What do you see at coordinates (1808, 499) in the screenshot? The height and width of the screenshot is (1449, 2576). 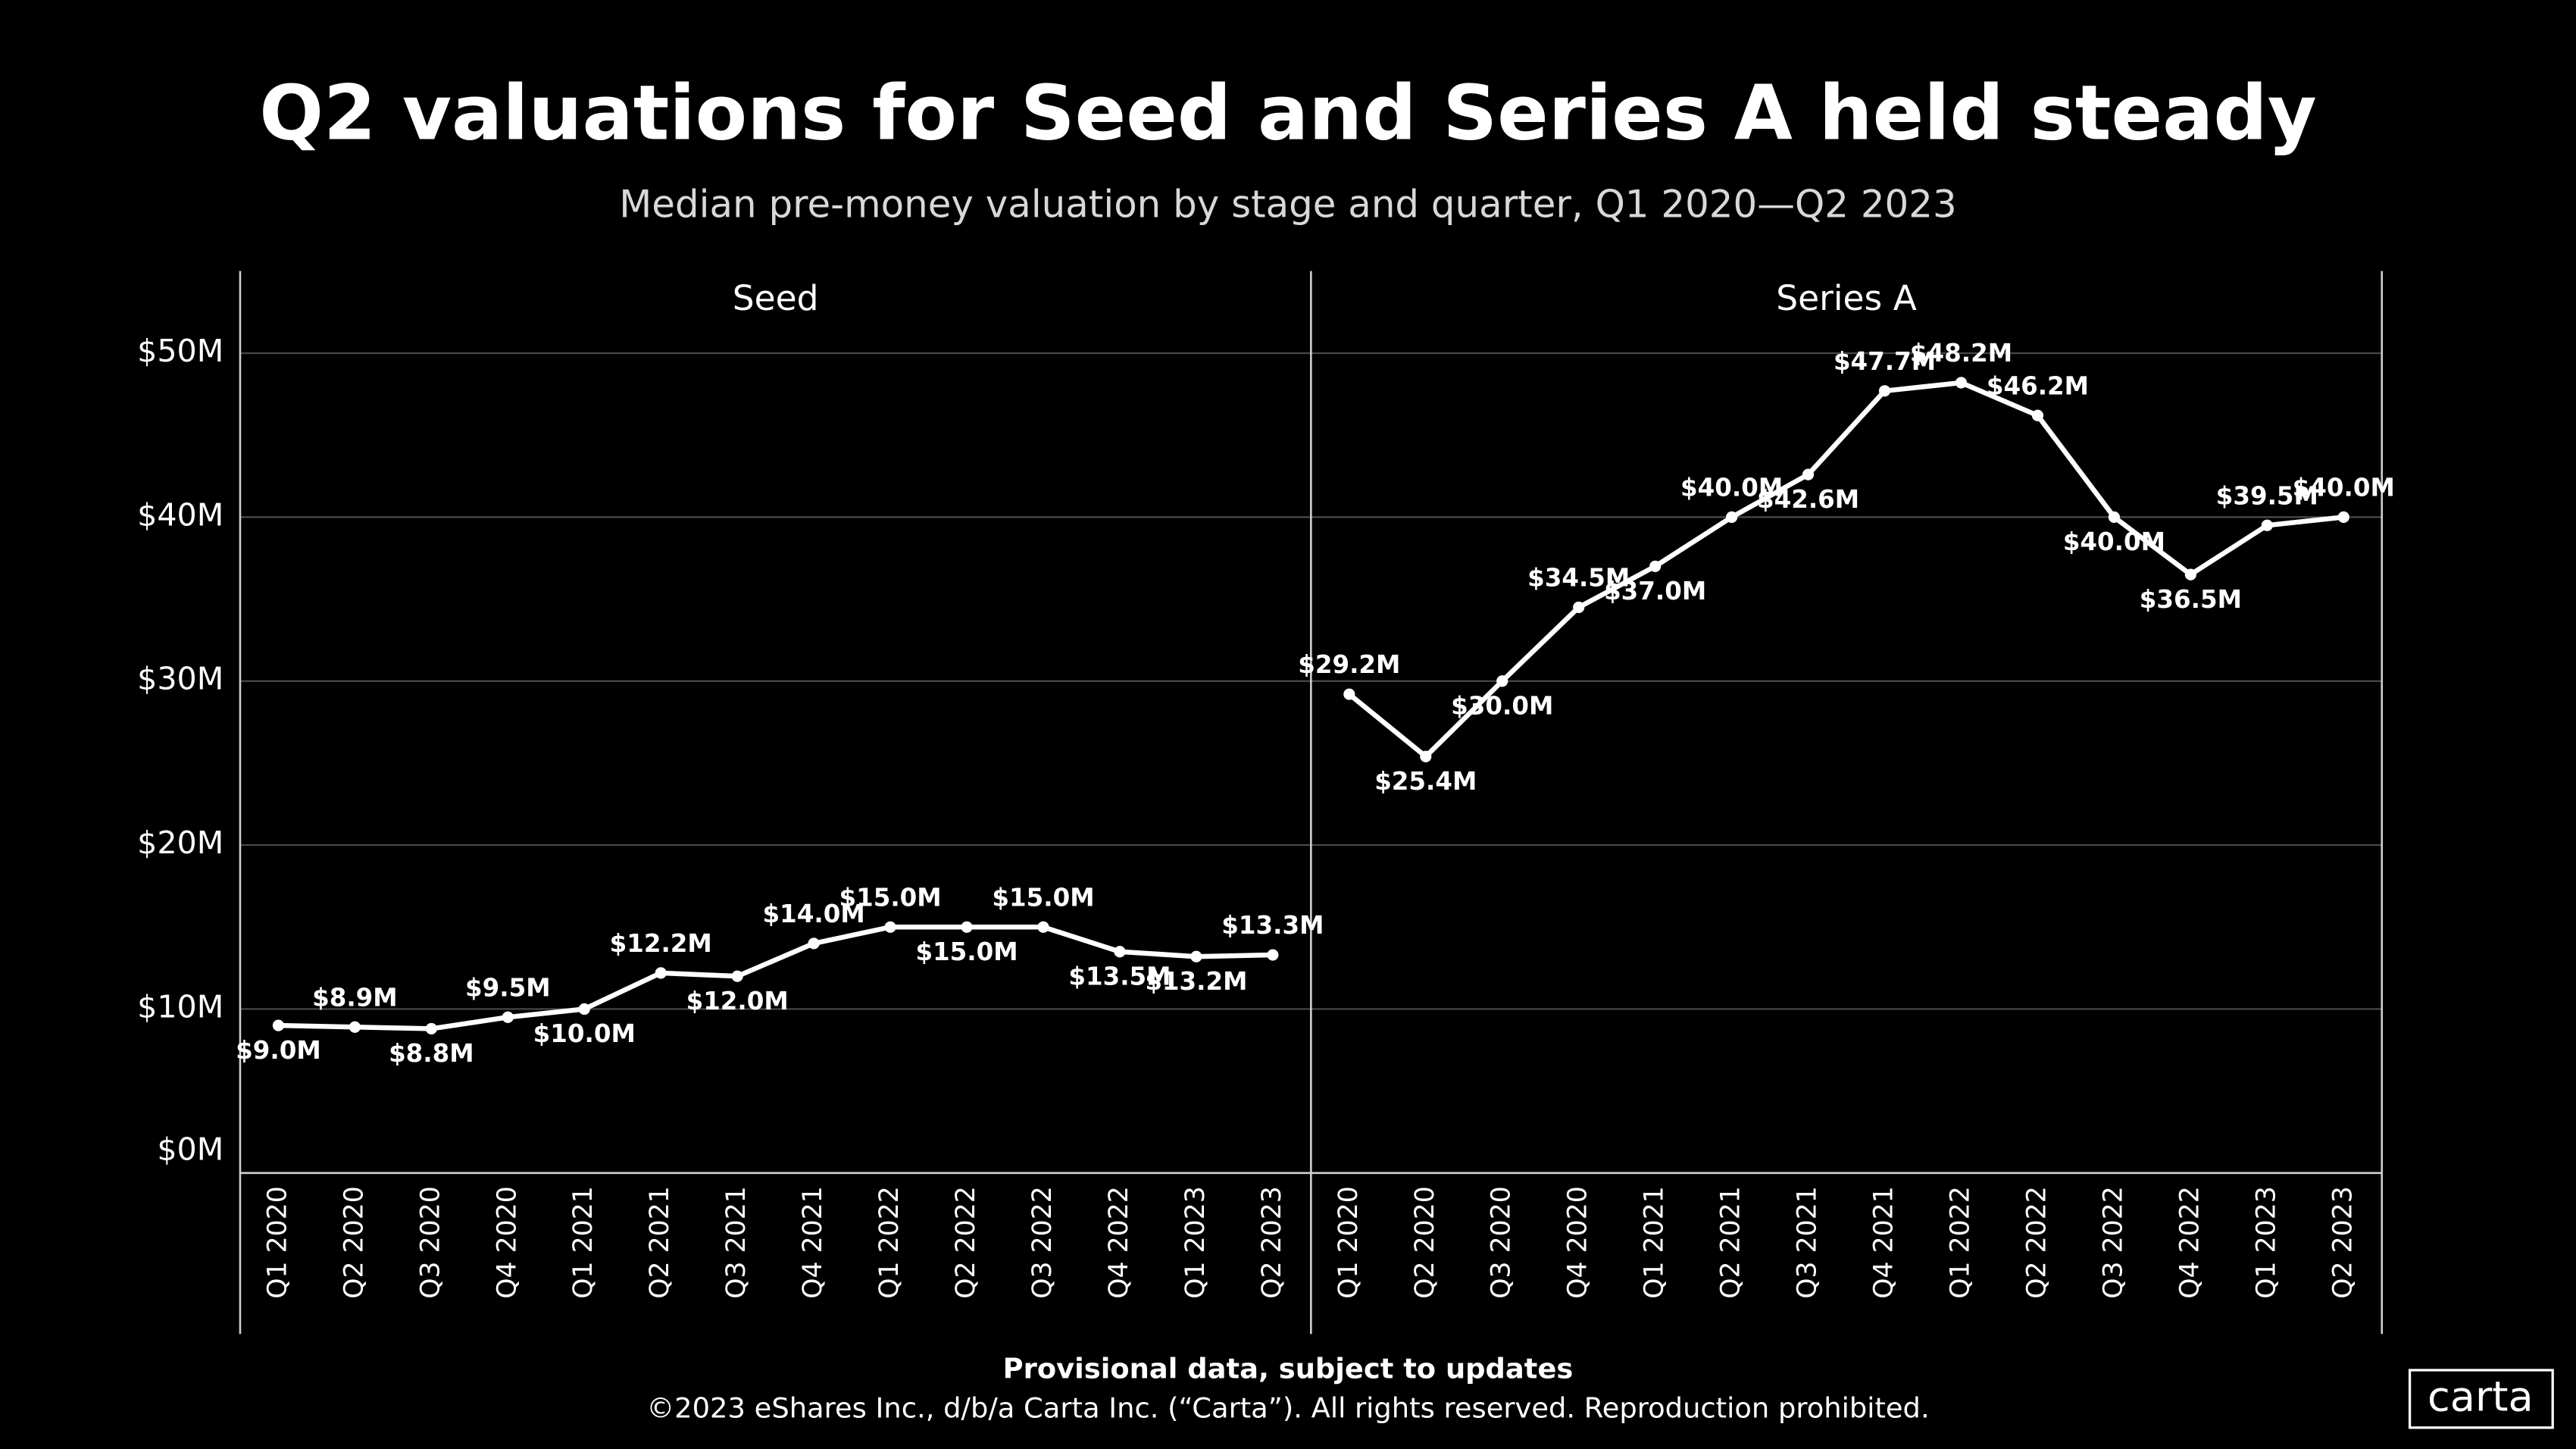 I see `data-label: $42.6M` at bounding box center [1808, 499].